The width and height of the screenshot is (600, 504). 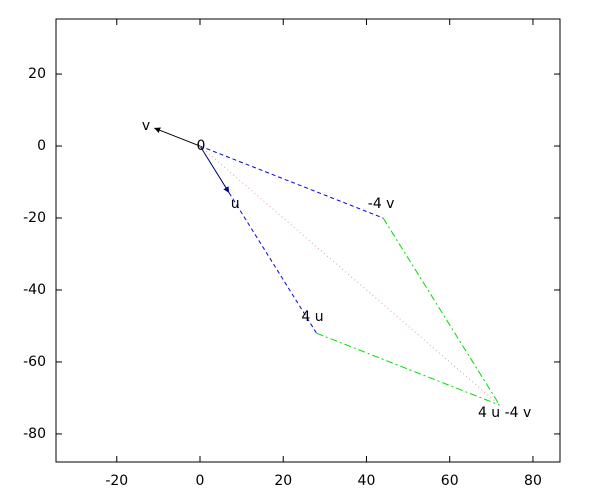 I want to click on y-tick-label: 0, so click(x=41, y=146).